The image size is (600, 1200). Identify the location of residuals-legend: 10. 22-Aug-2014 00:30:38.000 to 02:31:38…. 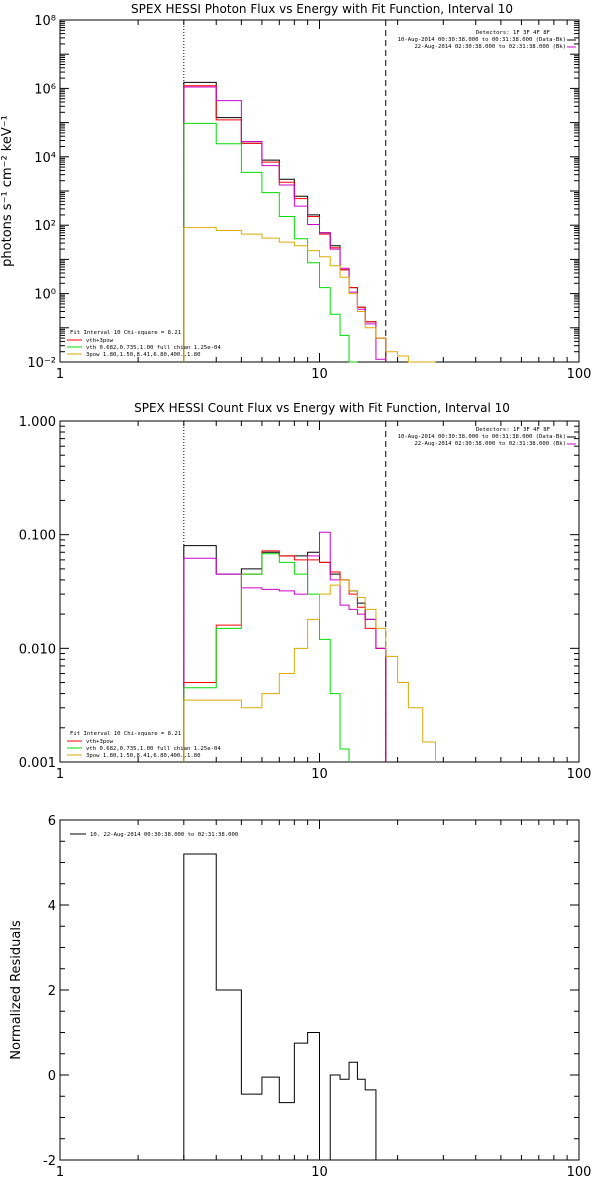
(154, 835).